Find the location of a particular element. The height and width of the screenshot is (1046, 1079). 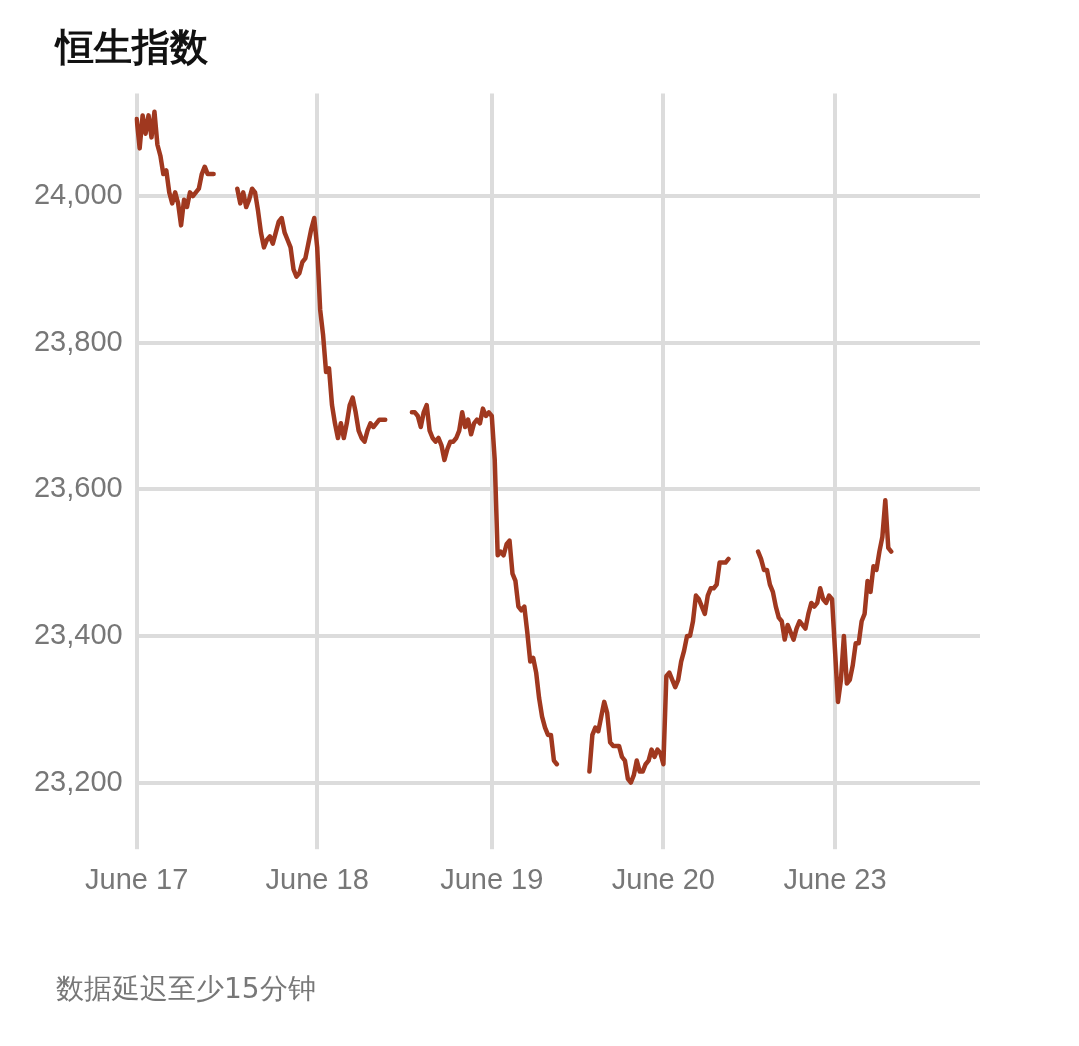

x-tick-label: June 23 is located at coordinates (835, 878).